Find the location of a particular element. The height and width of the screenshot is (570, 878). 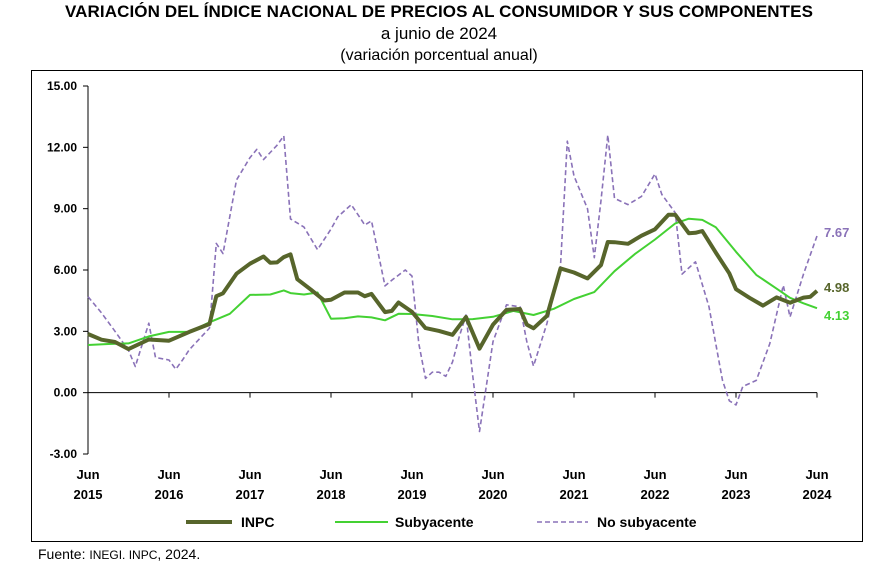

x-tick-year: 2020 is located at coordinates (493, 494).